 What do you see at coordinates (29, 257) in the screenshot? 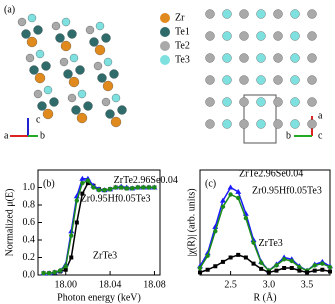
I see `y-tick-label: 0.2` at bounding box center [29, 257].